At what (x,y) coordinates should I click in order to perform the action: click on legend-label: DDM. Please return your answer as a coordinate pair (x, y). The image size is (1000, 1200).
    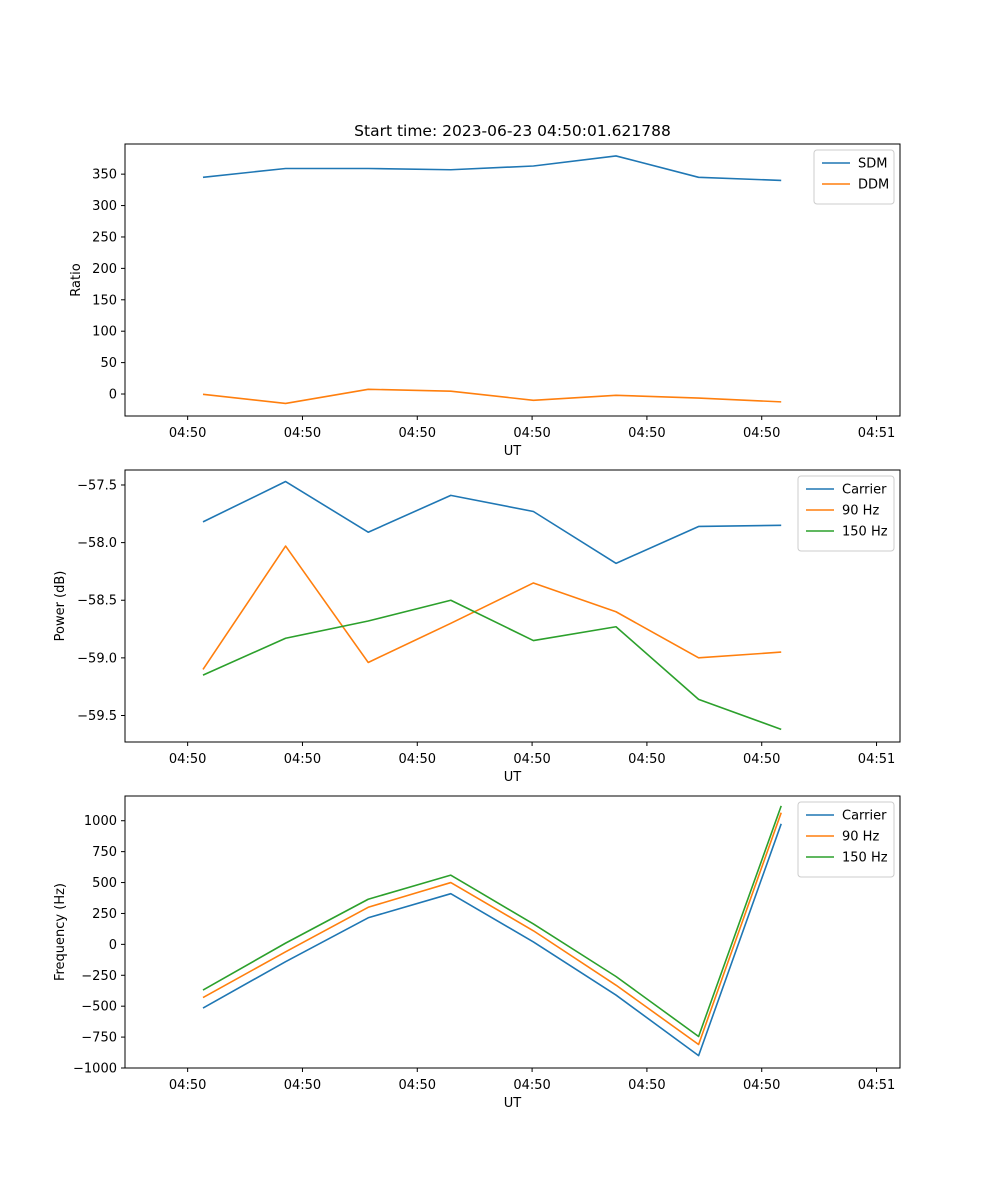
    Looking at the image, I should click on (873, 185).